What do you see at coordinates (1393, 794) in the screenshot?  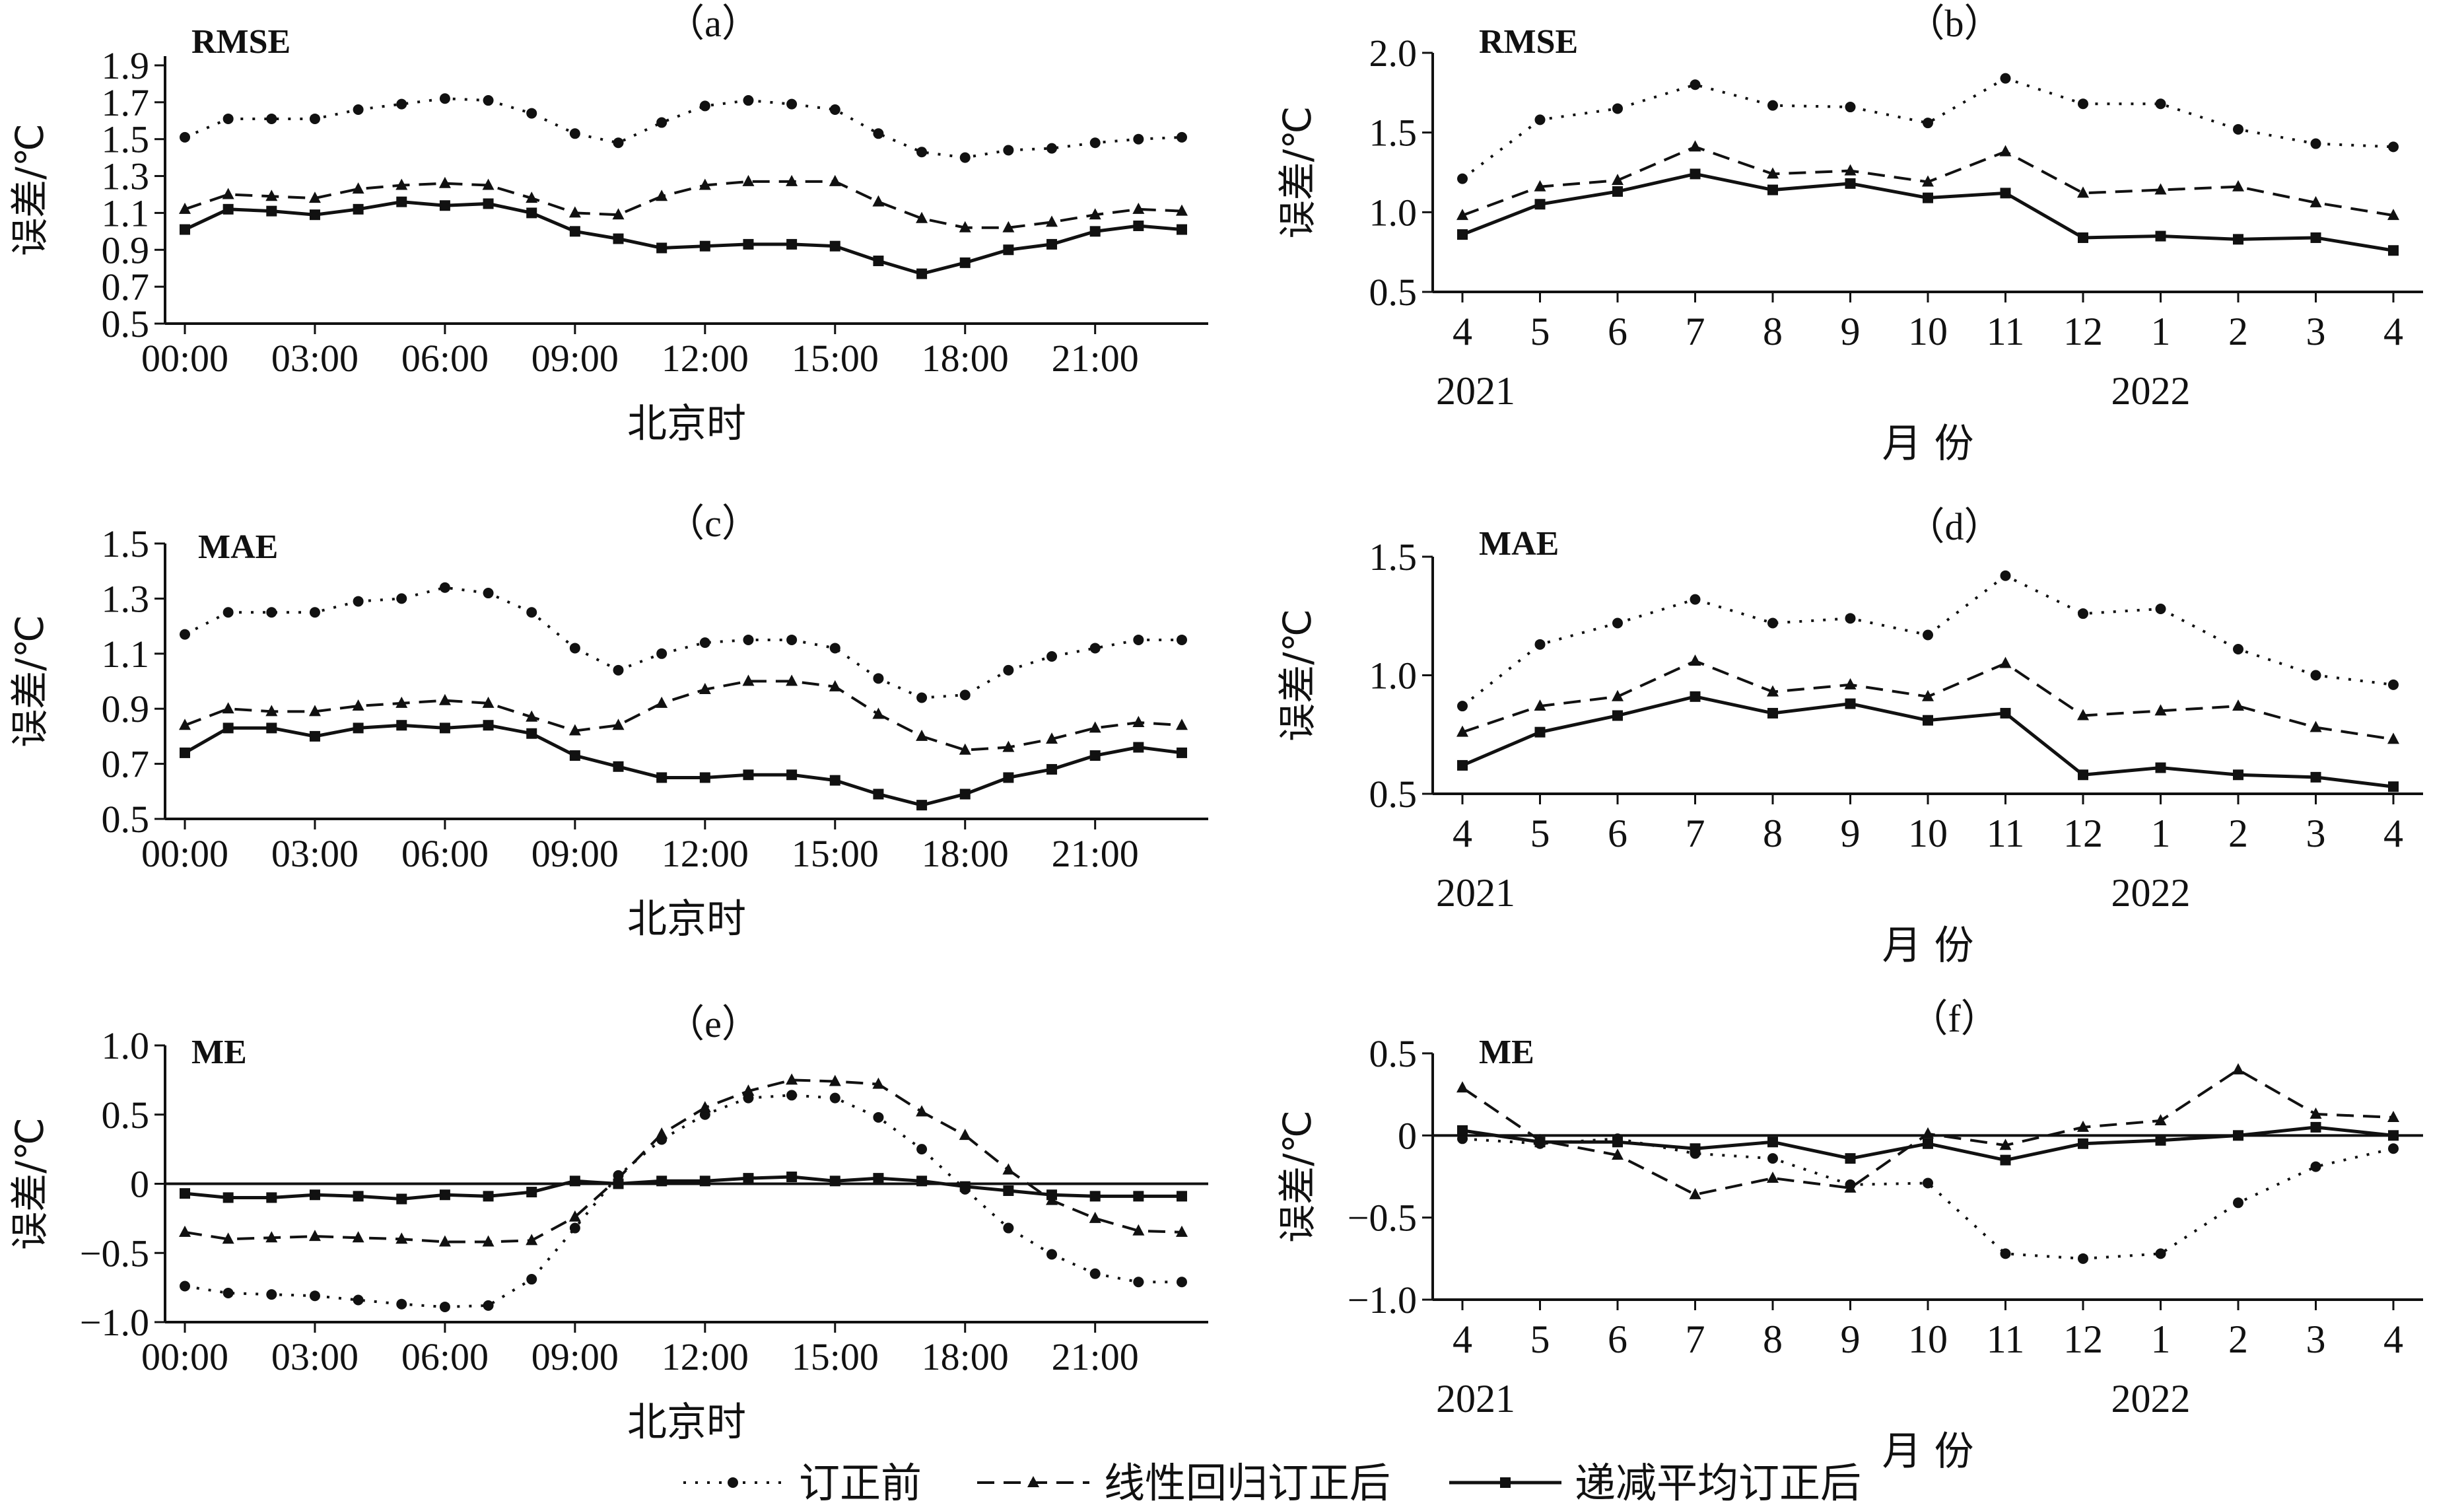 I see `y-tick-label: 0.5` at bounding box center [1393, 794].